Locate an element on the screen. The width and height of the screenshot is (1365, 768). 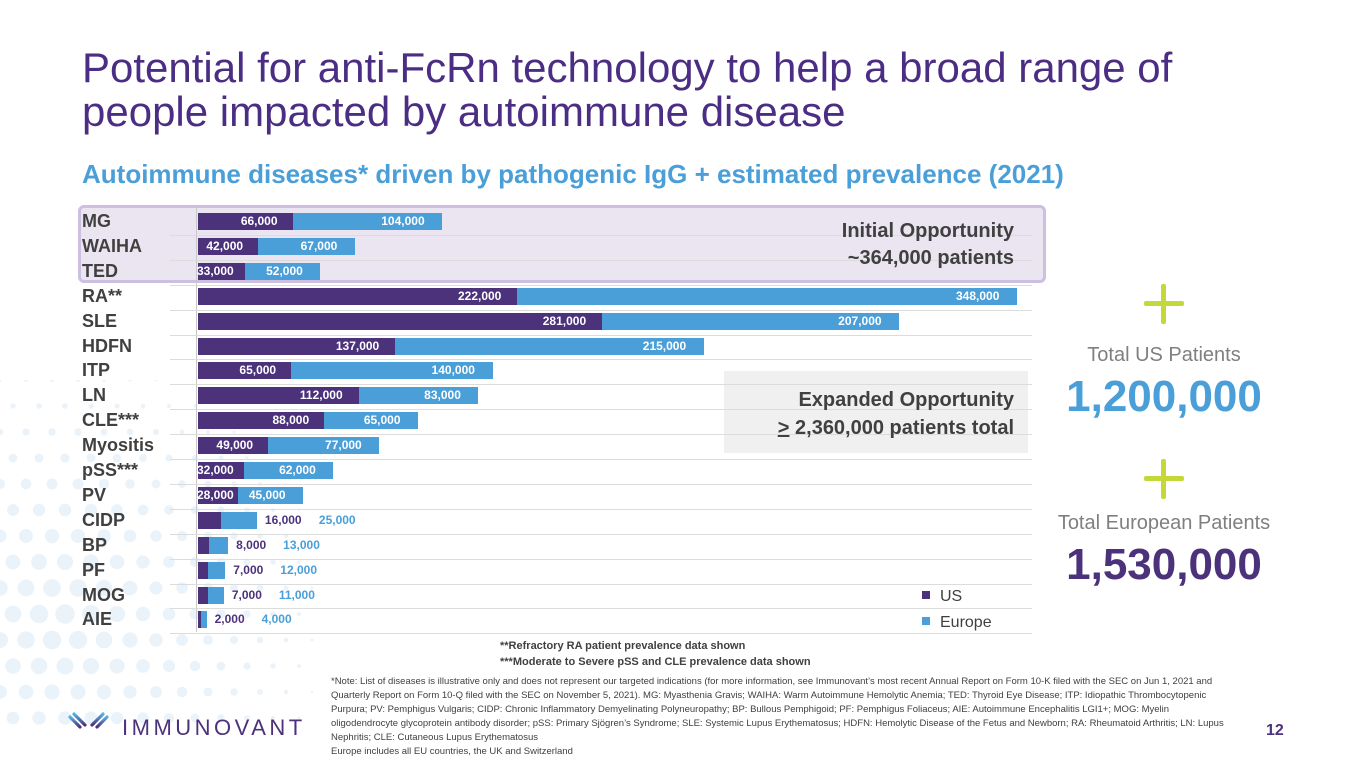
company-name: IMMUNOVANT is located at coordinates (214, 727).